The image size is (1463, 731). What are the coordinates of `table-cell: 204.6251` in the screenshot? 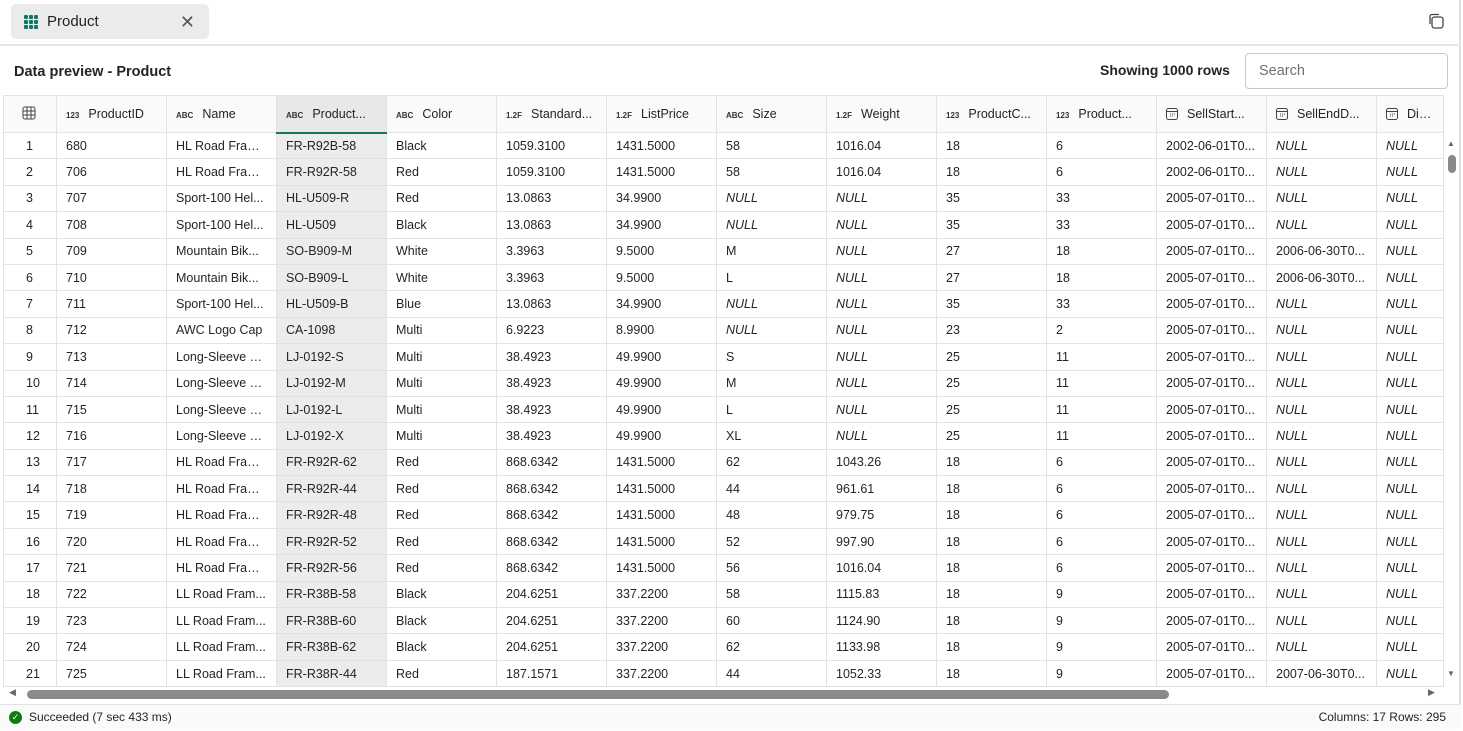 It's located at (551, 621).